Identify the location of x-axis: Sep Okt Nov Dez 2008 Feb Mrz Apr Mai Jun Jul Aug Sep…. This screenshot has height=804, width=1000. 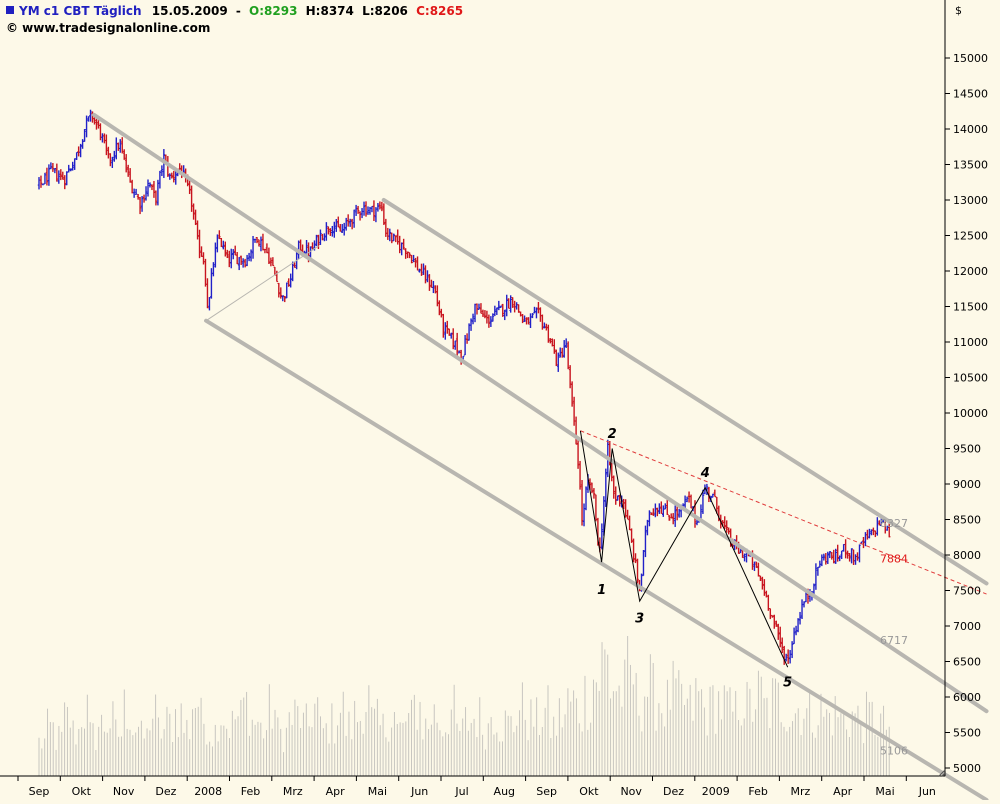
(476, 787).